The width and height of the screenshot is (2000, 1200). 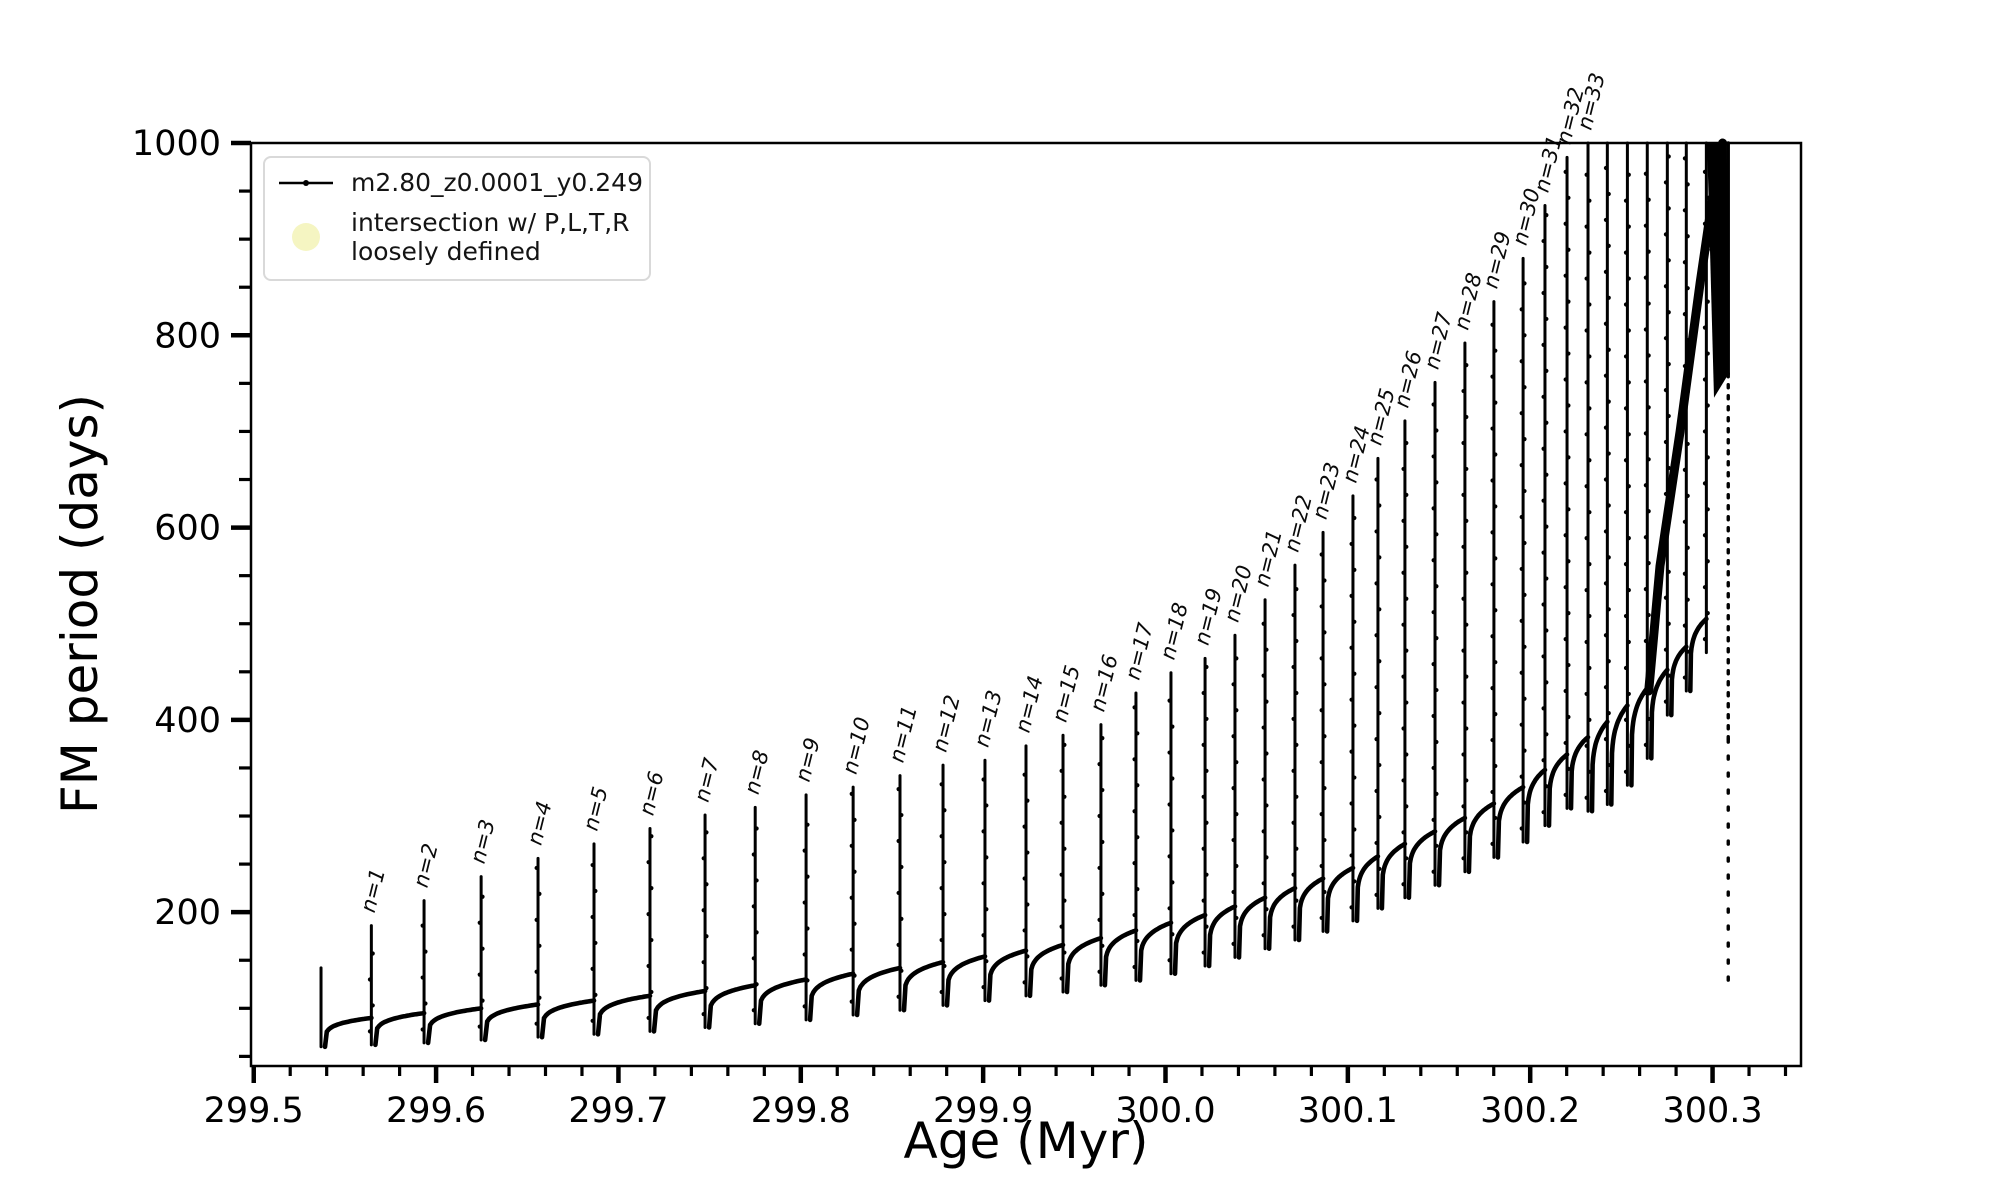 What do you see at coordinates (1348, 1111) in the screenshot?
I see `x-tick-label: 300.1` at bounding box center [1348, 1111].